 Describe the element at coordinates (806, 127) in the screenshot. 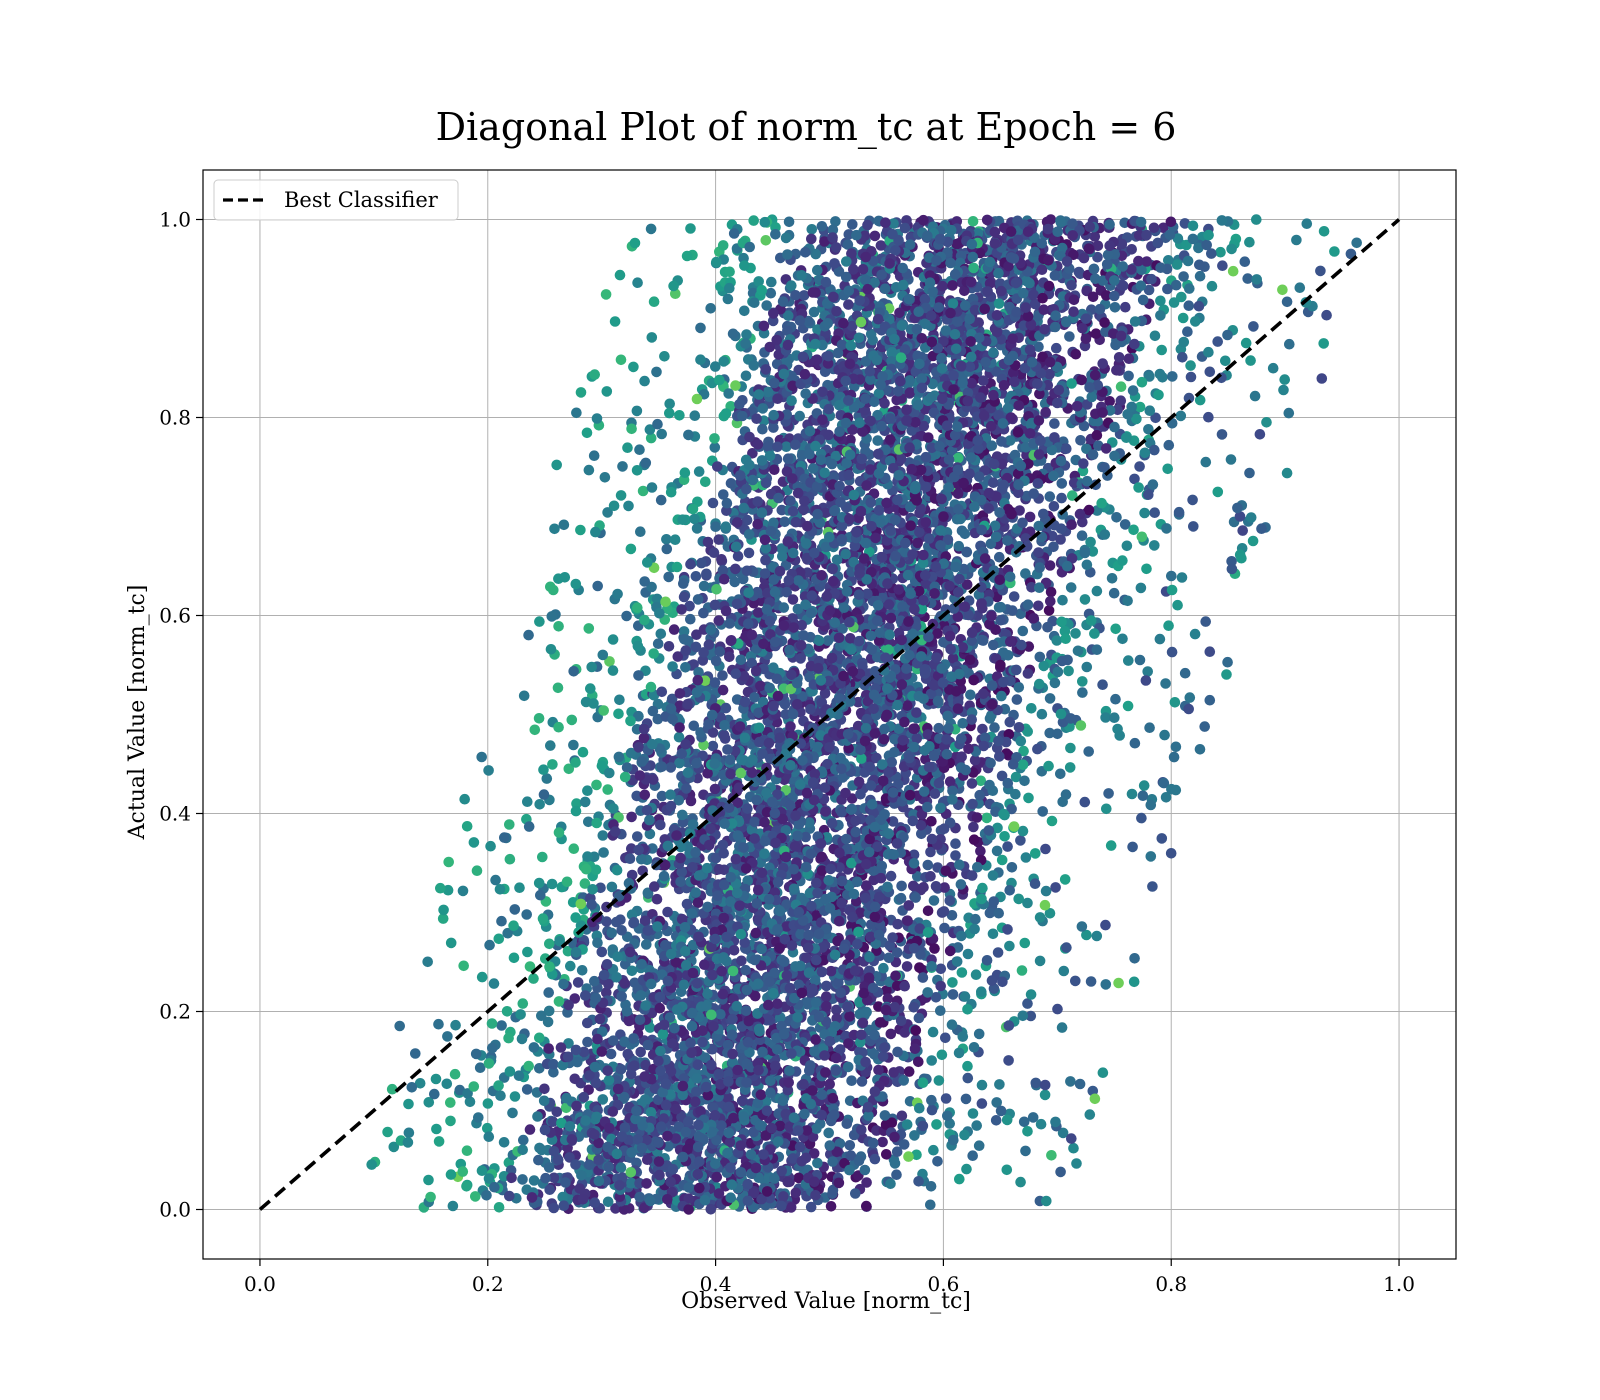

I see `chart-title: Diagonal Plot of norm_tc at Epoch = 6` at that location.